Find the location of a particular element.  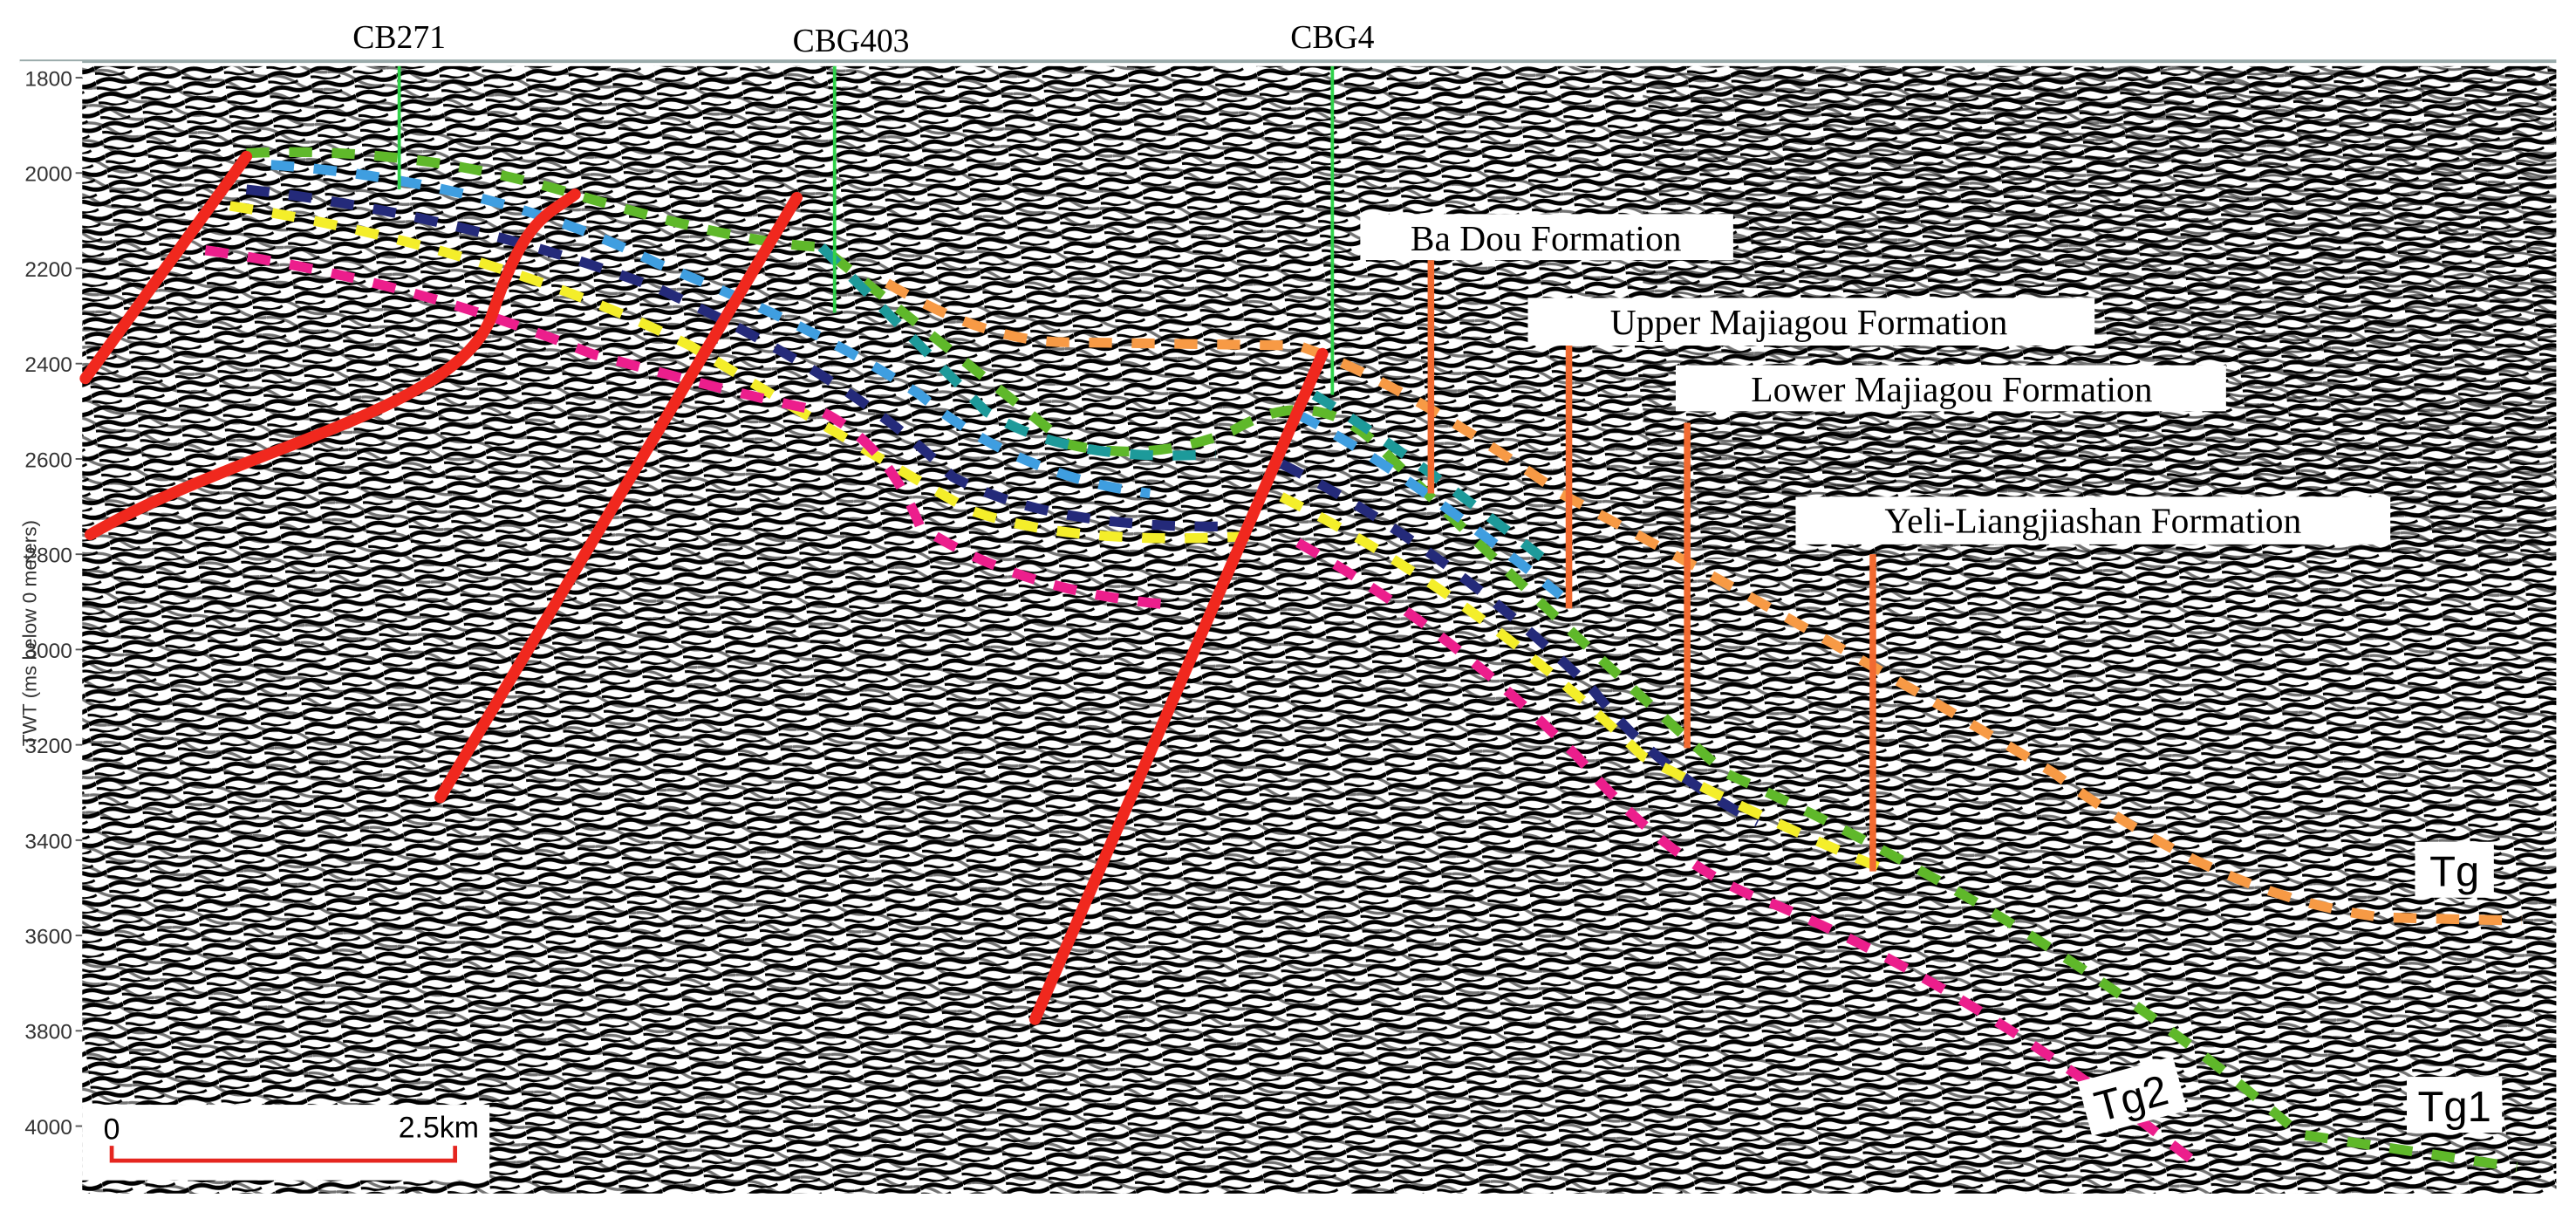

well-label: CBG403 is located at coordinates (851, 41).